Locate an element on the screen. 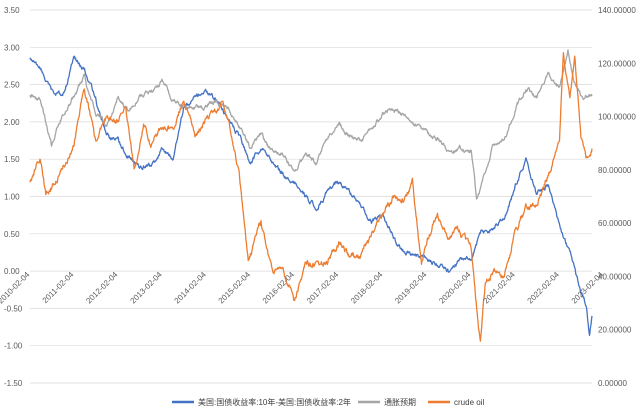  left-tick-label: 0.50 is located at coordinates (12, 234).